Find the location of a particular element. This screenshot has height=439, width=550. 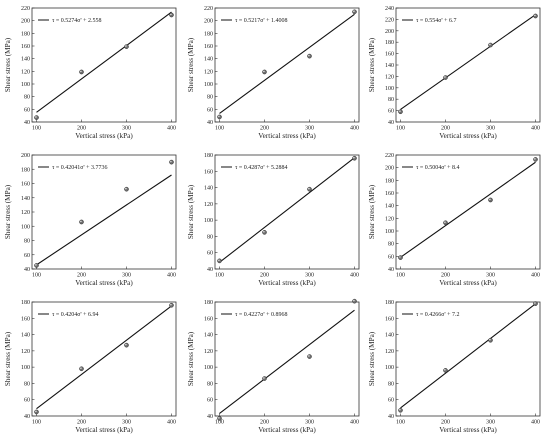

legend-label: τ = 0.42041σ' + 3.7736 is located at coordinates (80, 168).